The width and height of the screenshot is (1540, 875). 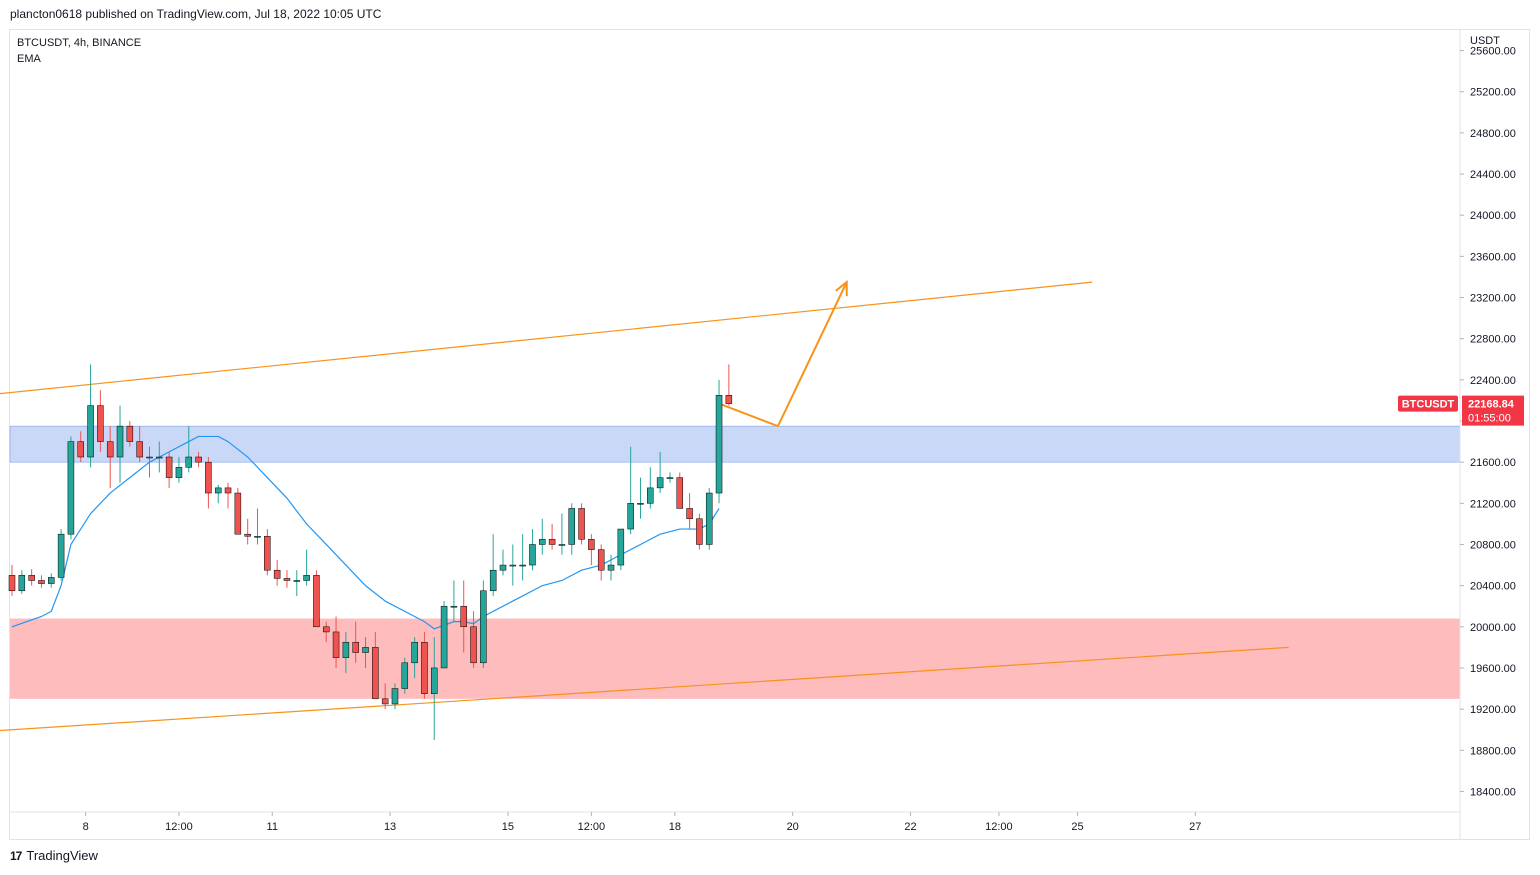 What do you see at coordinates (86, 827) in the screenshot?
I see `time-tick-label: 8` at bounding box center [86, 827].